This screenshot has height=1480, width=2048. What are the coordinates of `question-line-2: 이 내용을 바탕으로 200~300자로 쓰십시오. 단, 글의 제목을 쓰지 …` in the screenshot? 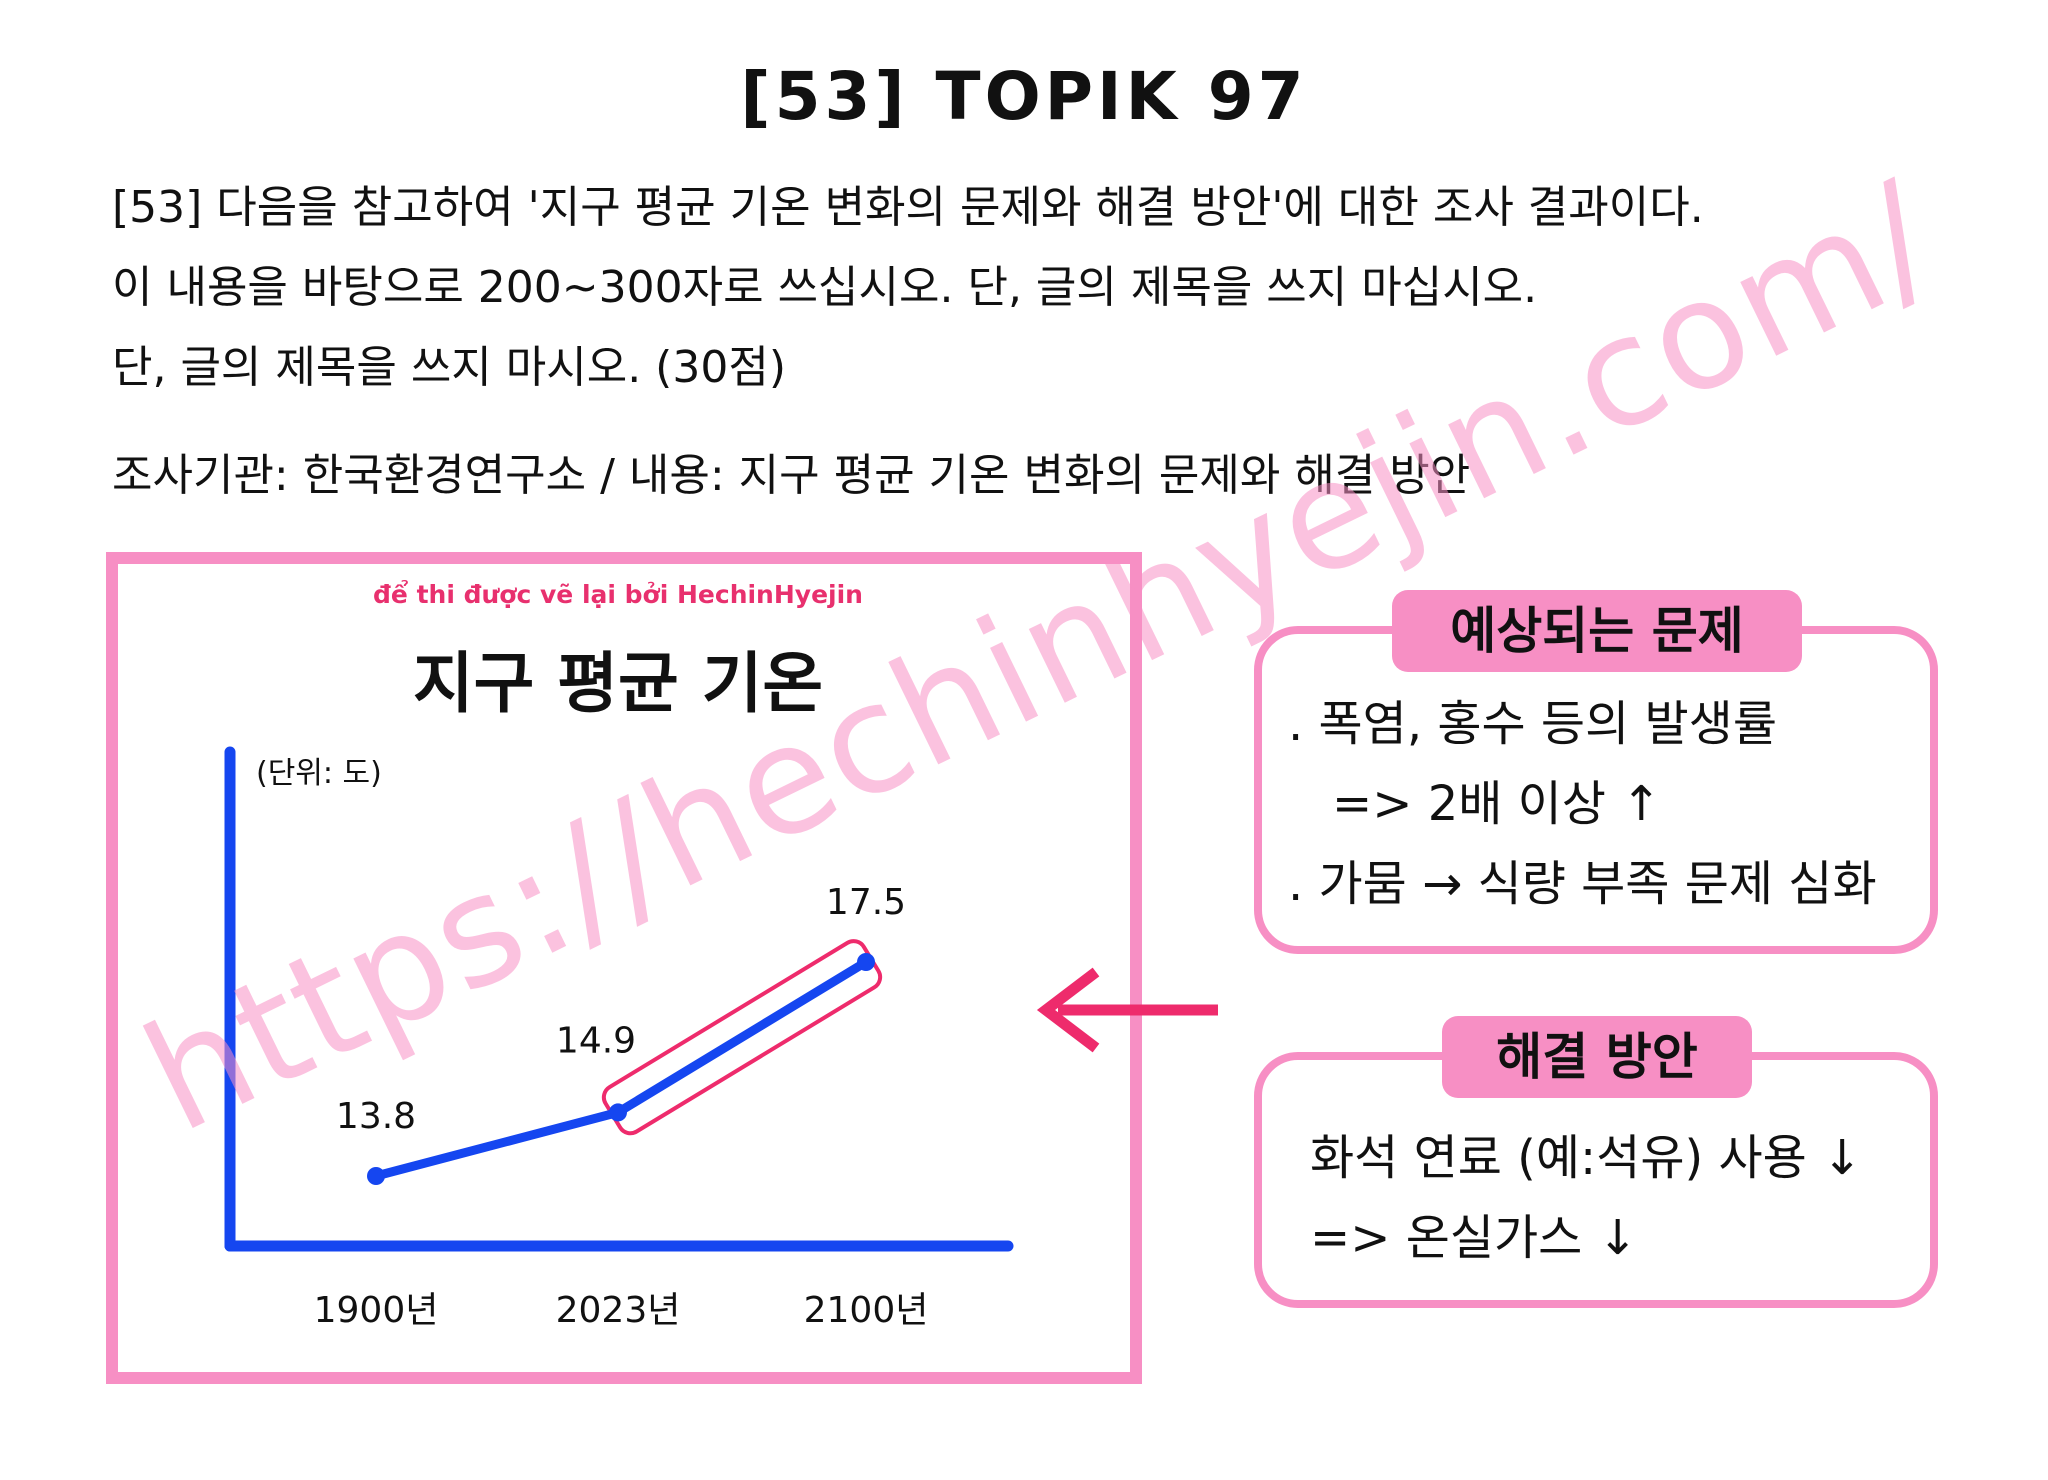 It's located at (825, 287).